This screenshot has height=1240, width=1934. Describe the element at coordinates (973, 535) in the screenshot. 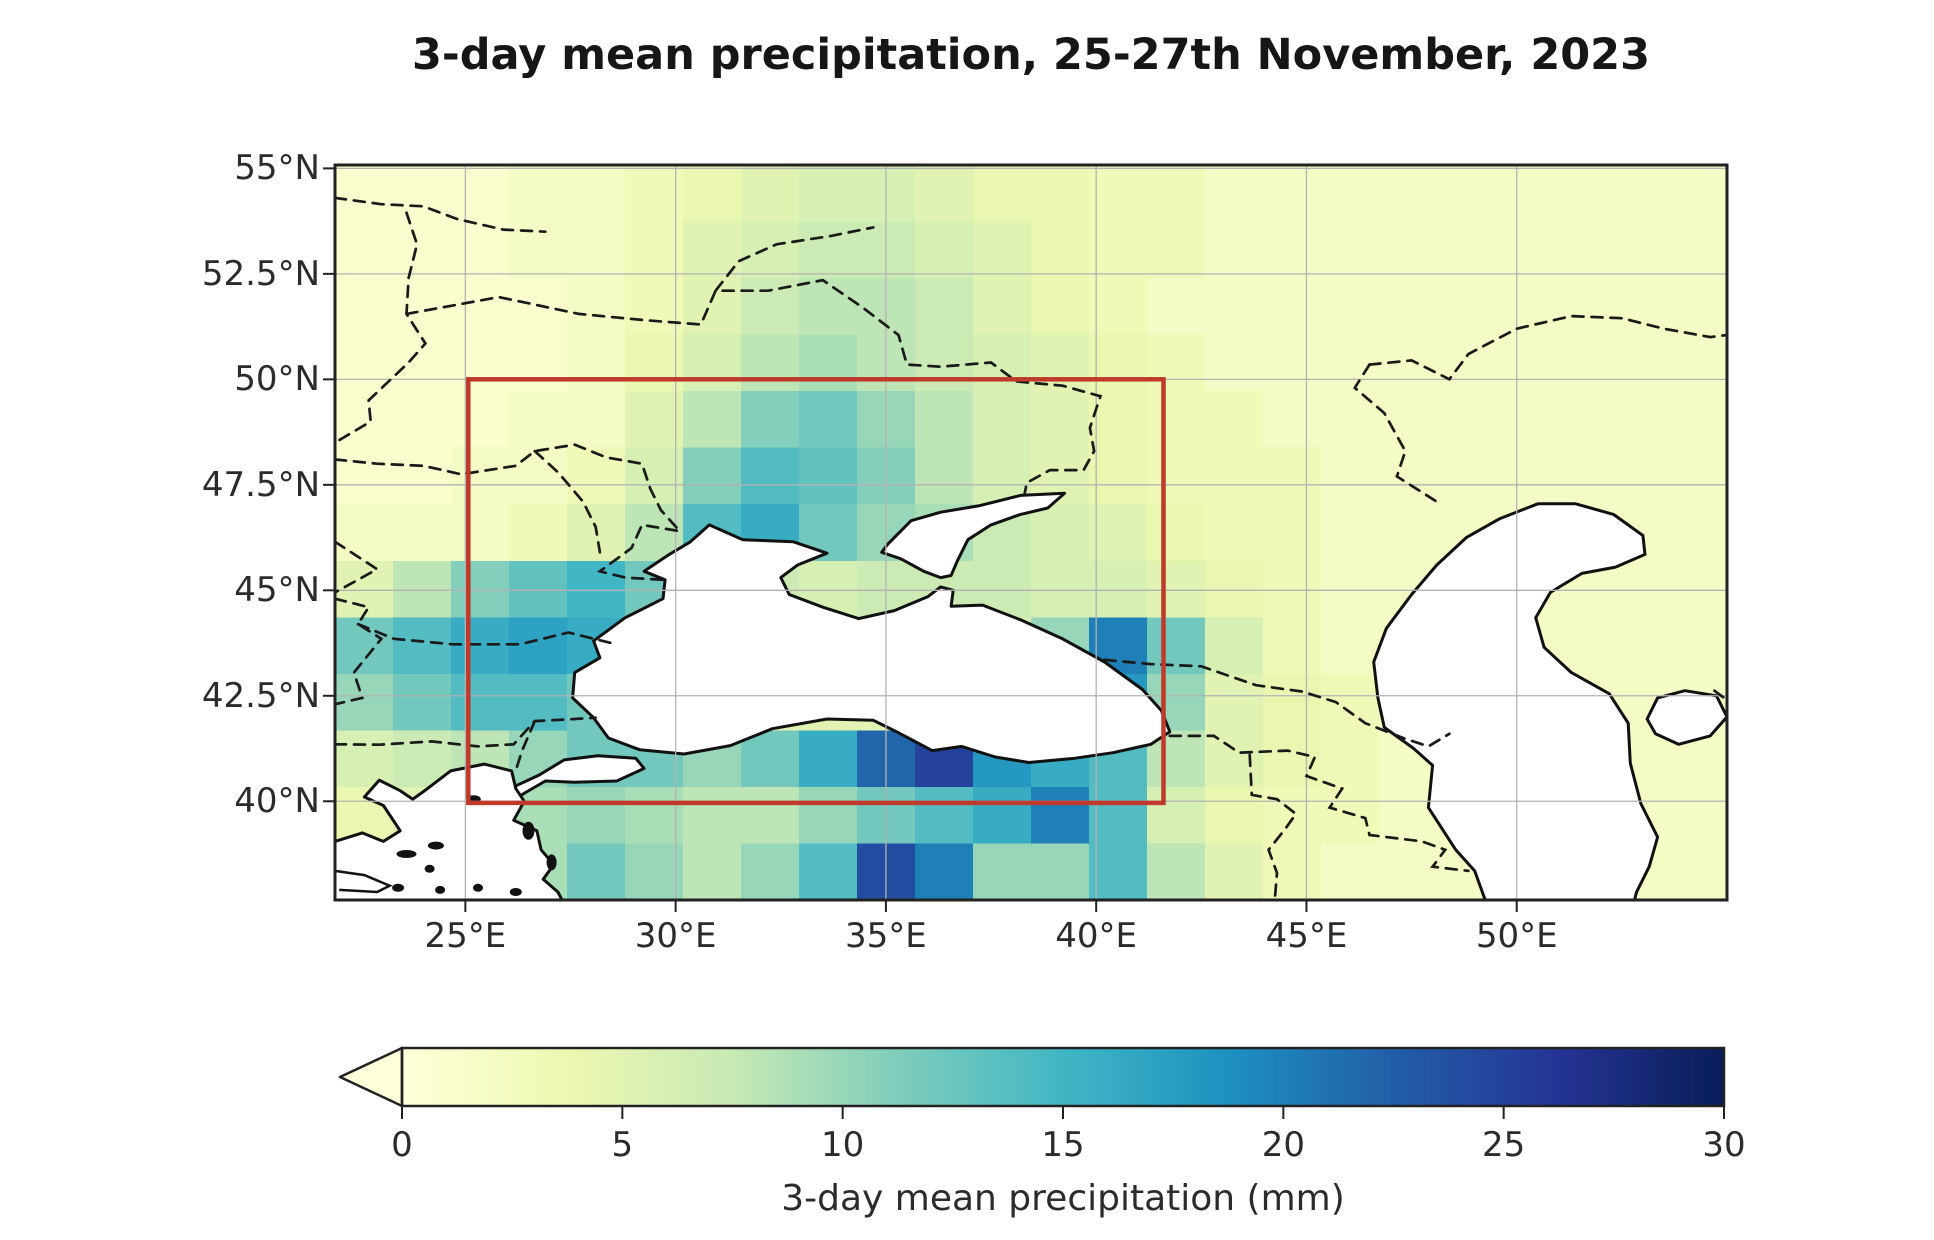

I see `azov-sea` at that location.